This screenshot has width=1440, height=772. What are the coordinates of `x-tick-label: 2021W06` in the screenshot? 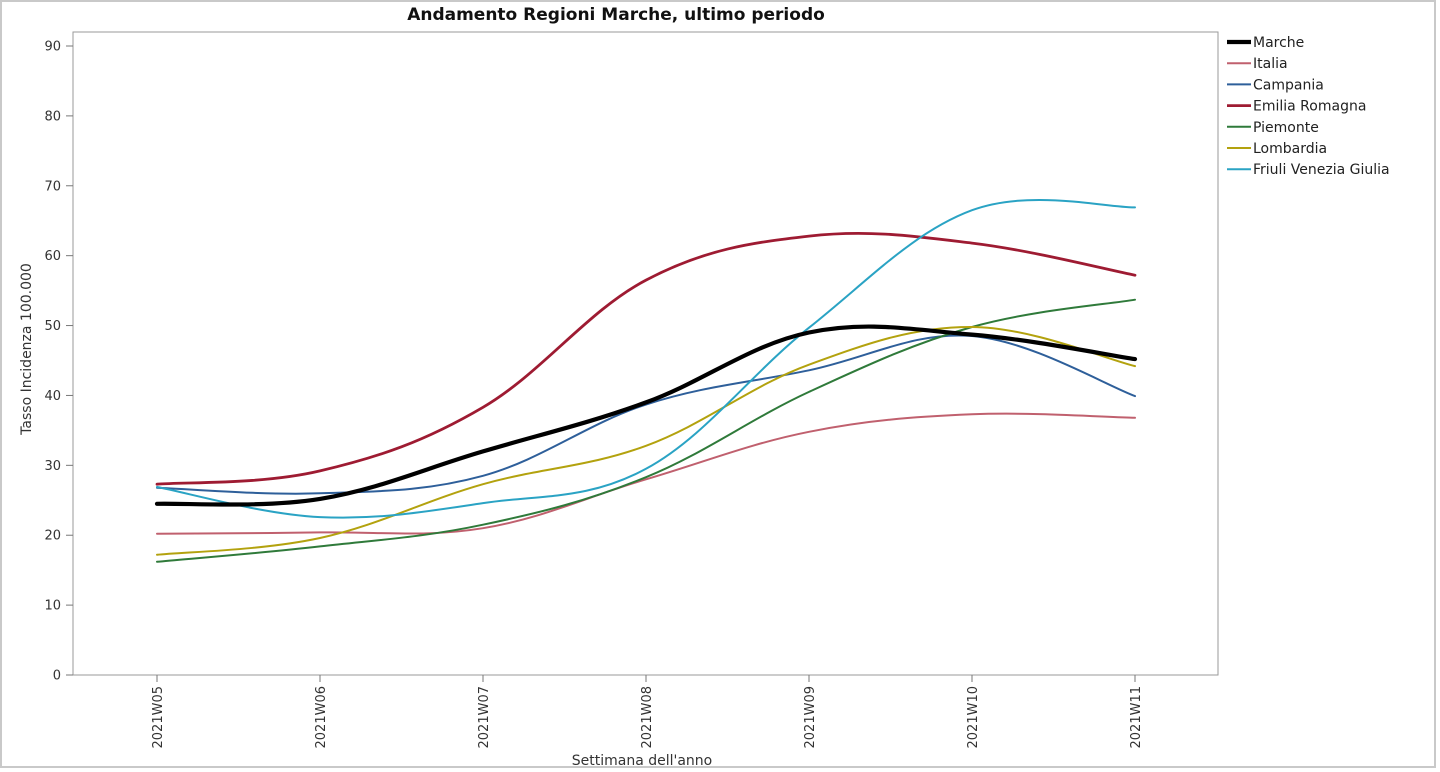 It's located at (321, 717).